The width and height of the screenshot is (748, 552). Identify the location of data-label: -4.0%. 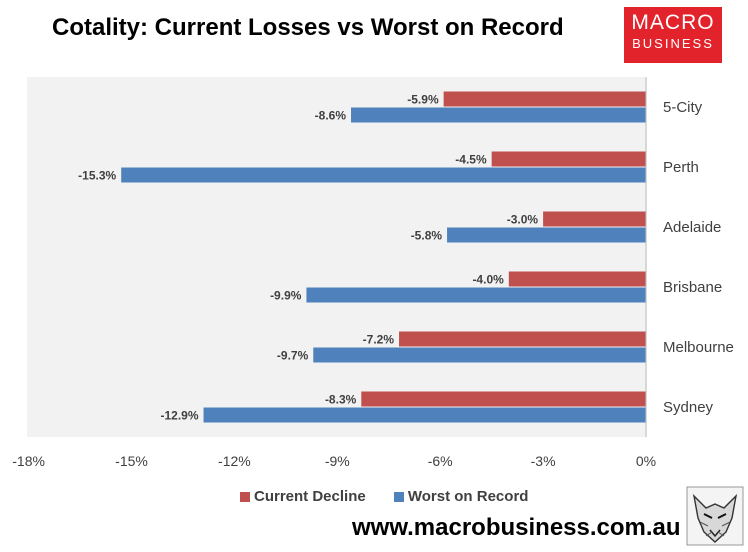
(488, 280).